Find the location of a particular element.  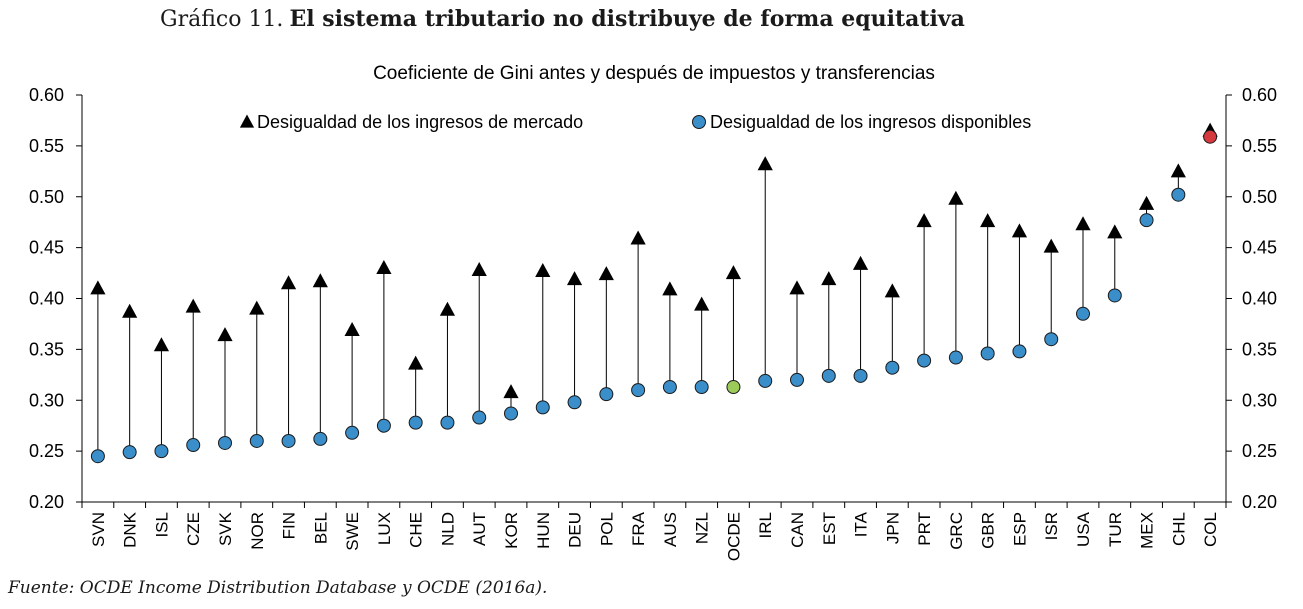

y-tick-label-right: 0.60 is located at coordinates (1259, 95).